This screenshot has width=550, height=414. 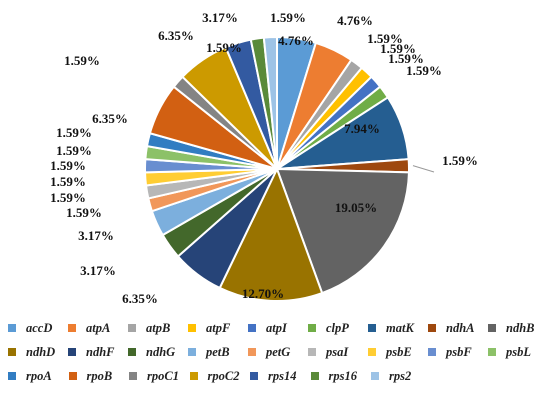 I want to click on legend-item-ndhG: ndhG, so click(x=158, y=352).